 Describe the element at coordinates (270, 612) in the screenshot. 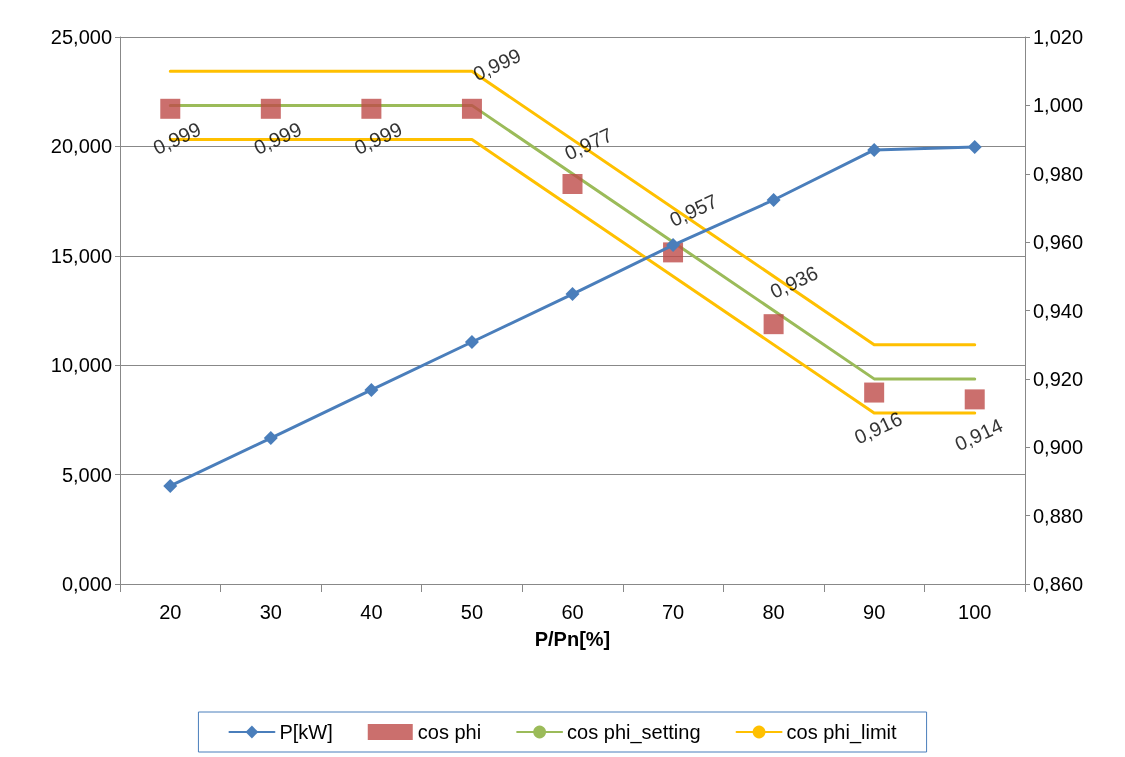

I see `x-tick-label: 30` at that location.